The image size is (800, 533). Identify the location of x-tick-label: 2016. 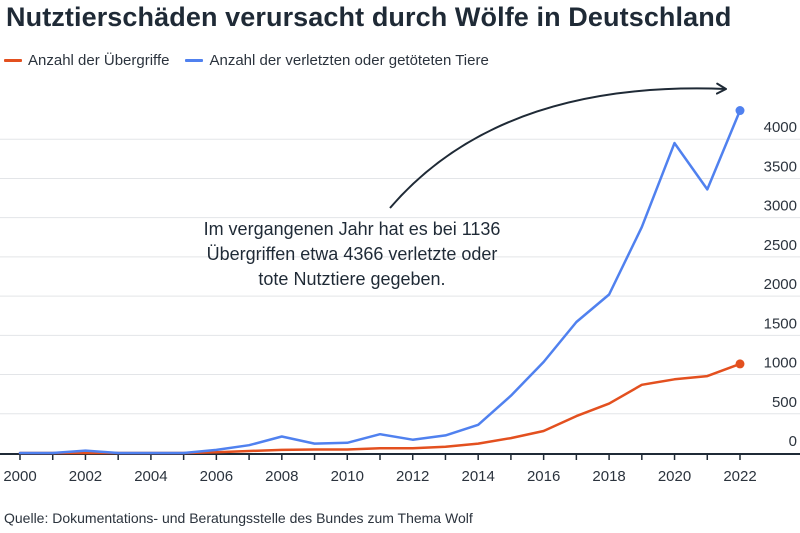
(543, 476).